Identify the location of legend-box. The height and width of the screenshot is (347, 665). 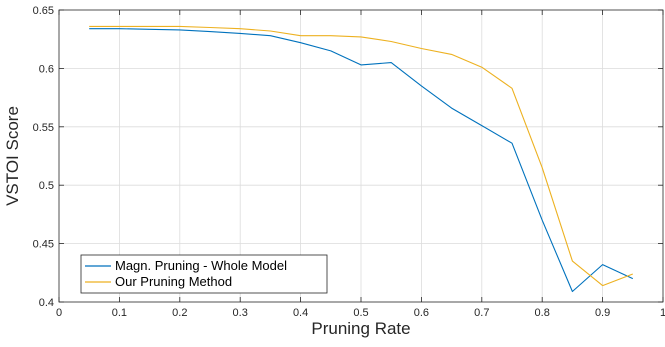
(204, 274).